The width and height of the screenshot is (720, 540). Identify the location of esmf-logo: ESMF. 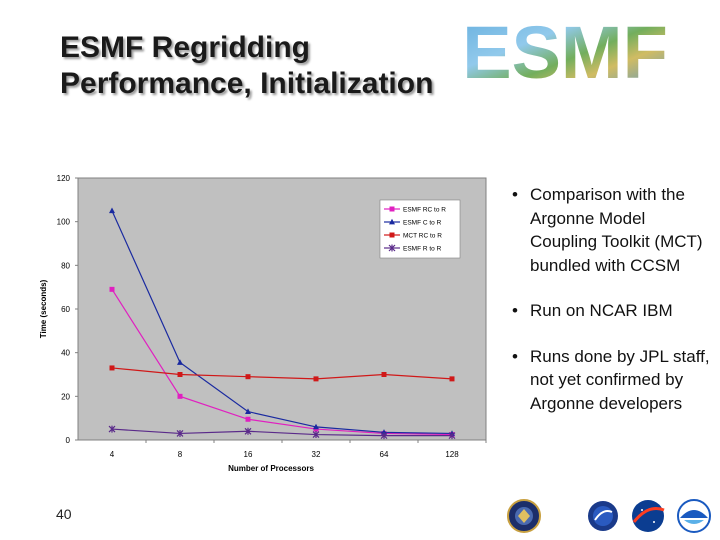
(565, 53).